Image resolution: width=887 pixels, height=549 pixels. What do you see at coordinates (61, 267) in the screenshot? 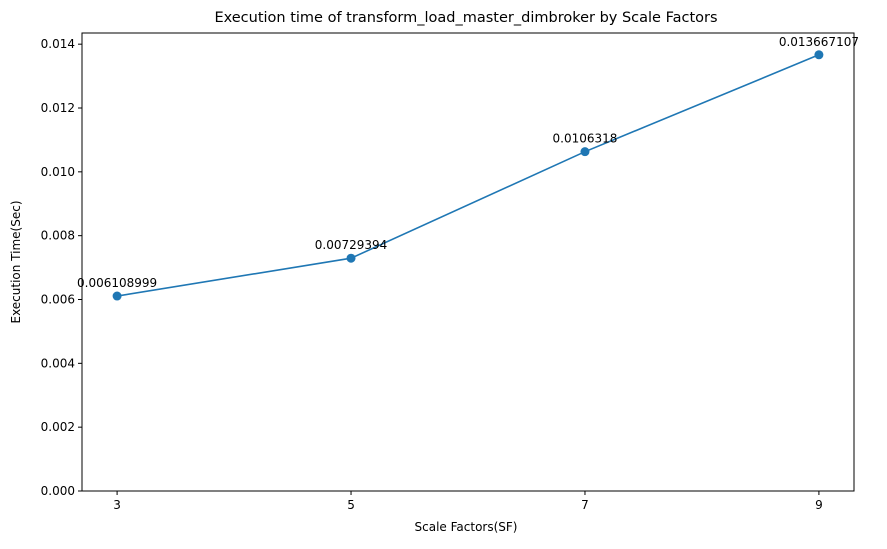
I see `y-axis-ticks: 0.000 0.002 0.004 0.006 0.008 0.010 0.012 0.014` at bounding box center [61, 267].